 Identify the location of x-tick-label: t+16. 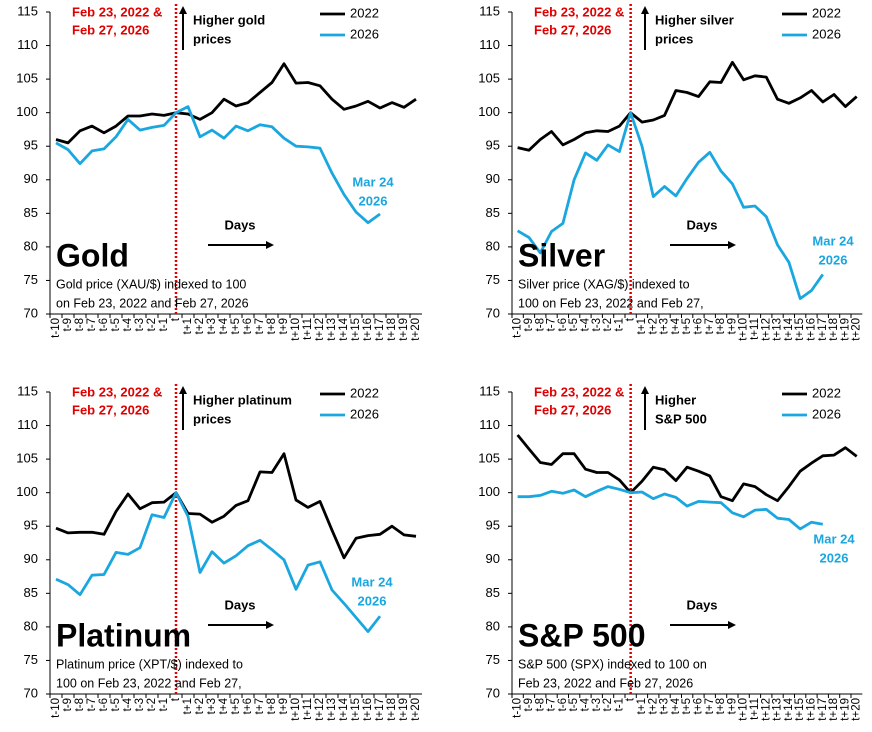
(811, 329).